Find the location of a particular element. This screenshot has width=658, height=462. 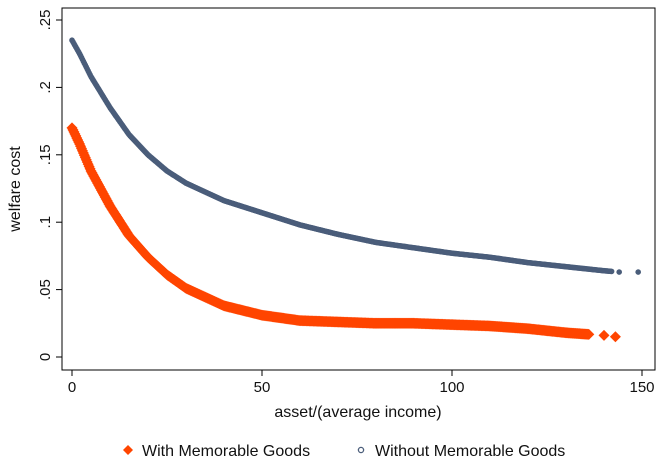

y-tick-label: .15 is located at coordinates (45, 154).